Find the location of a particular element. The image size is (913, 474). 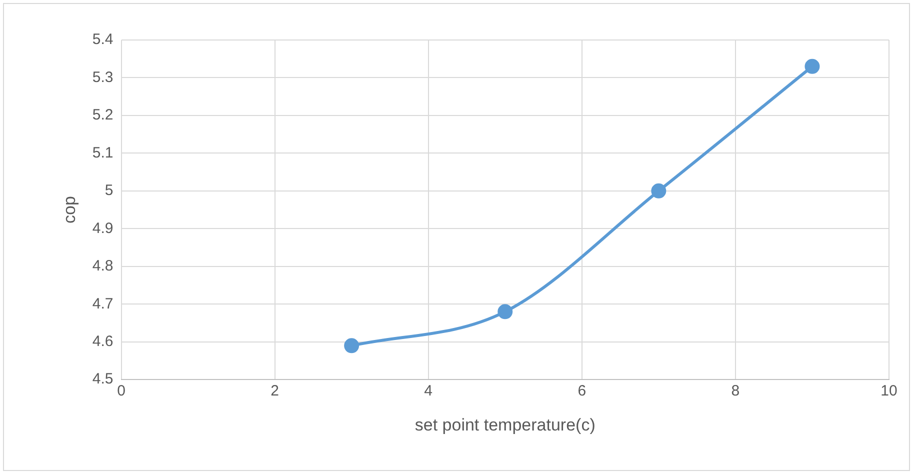

y-axis-title: cop is located at coordinates (69, 210).